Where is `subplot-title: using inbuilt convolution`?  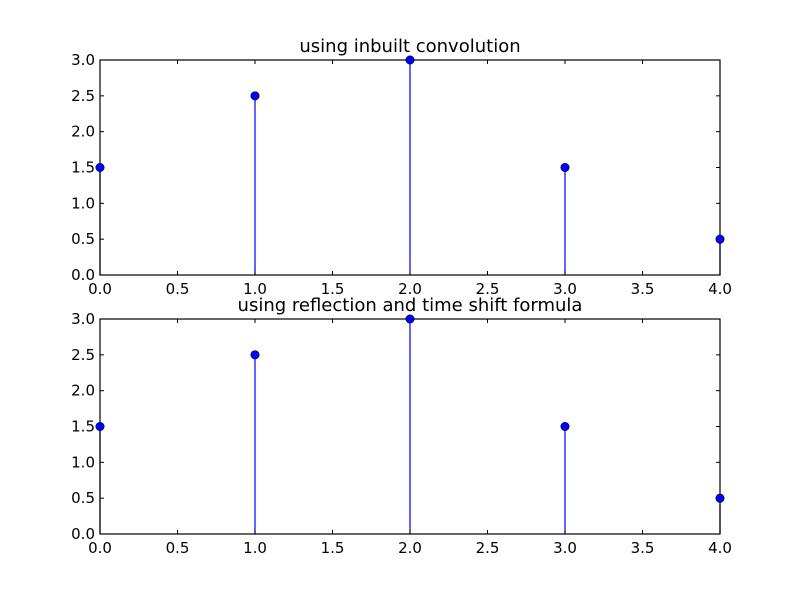 subplot-title: using inbuilt convolution is located at coordinates (409, 46).